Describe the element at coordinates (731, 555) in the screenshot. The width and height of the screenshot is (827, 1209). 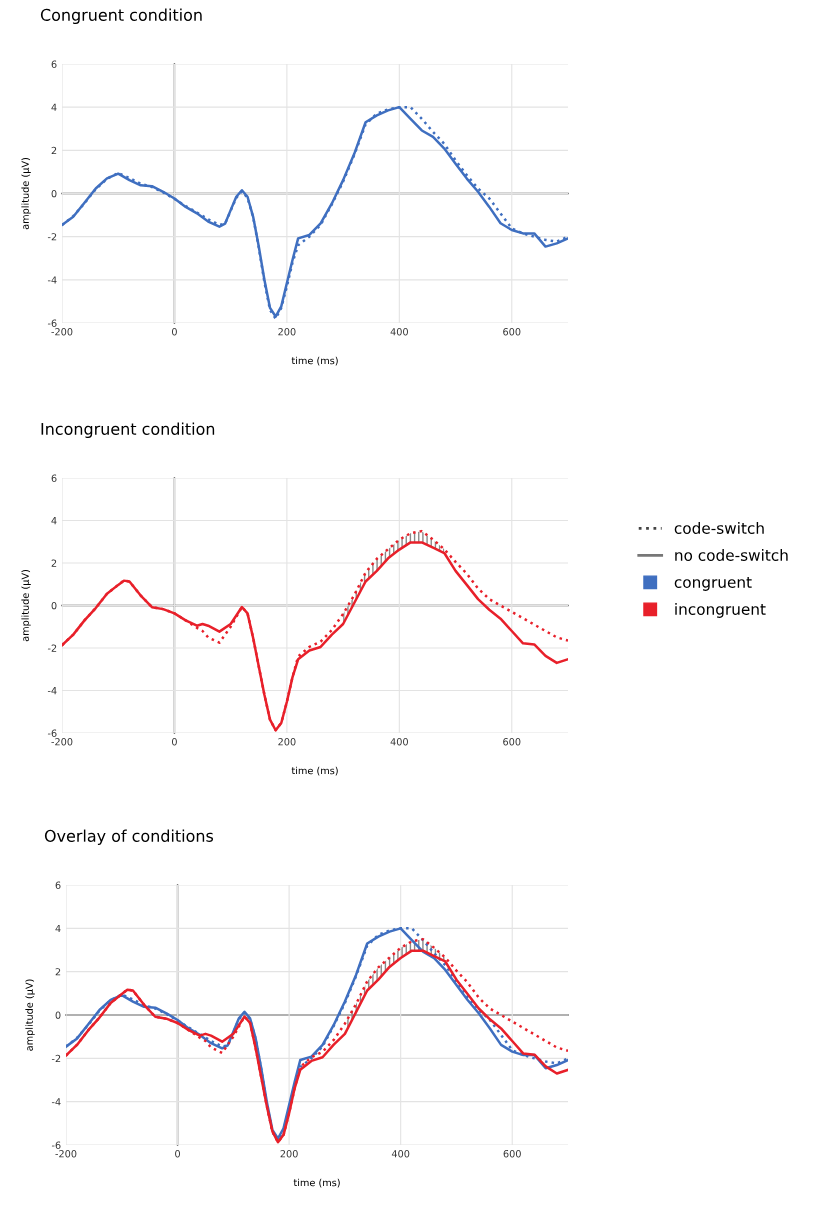
I see `legend-label: no code-switch` at that location.